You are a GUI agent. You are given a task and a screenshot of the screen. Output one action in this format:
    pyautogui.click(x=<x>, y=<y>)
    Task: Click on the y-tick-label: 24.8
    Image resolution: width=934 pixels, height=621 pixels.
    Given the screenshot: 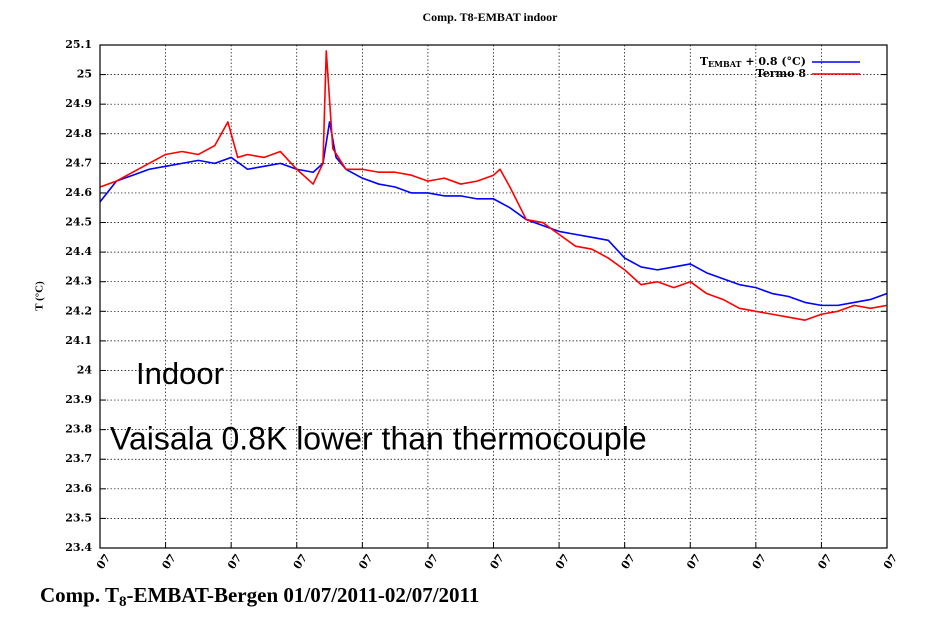 What is the action you would take?
    pyautogui.click(x=78, y=133)
    